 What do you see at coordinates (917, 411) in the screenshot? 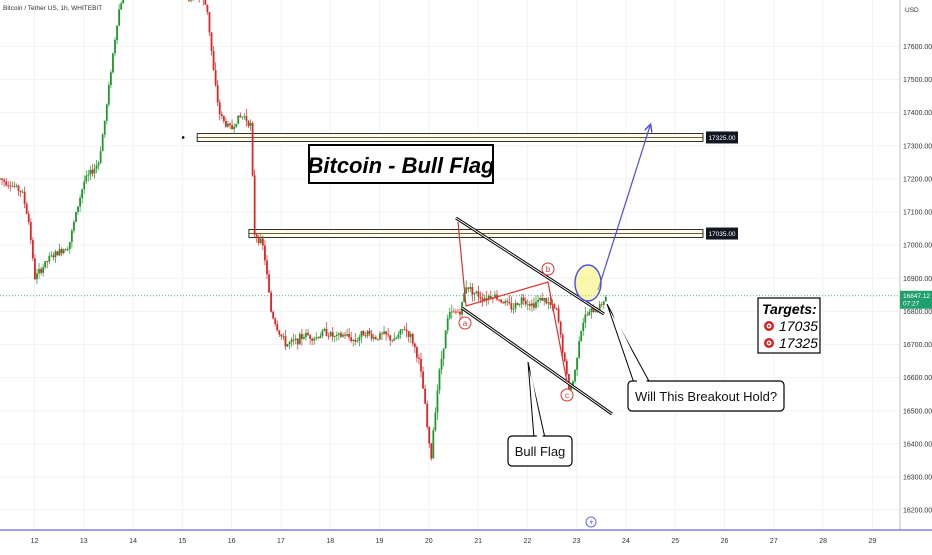
I see `y-tick-label: 16500.00` at bounding box center [917, 411].